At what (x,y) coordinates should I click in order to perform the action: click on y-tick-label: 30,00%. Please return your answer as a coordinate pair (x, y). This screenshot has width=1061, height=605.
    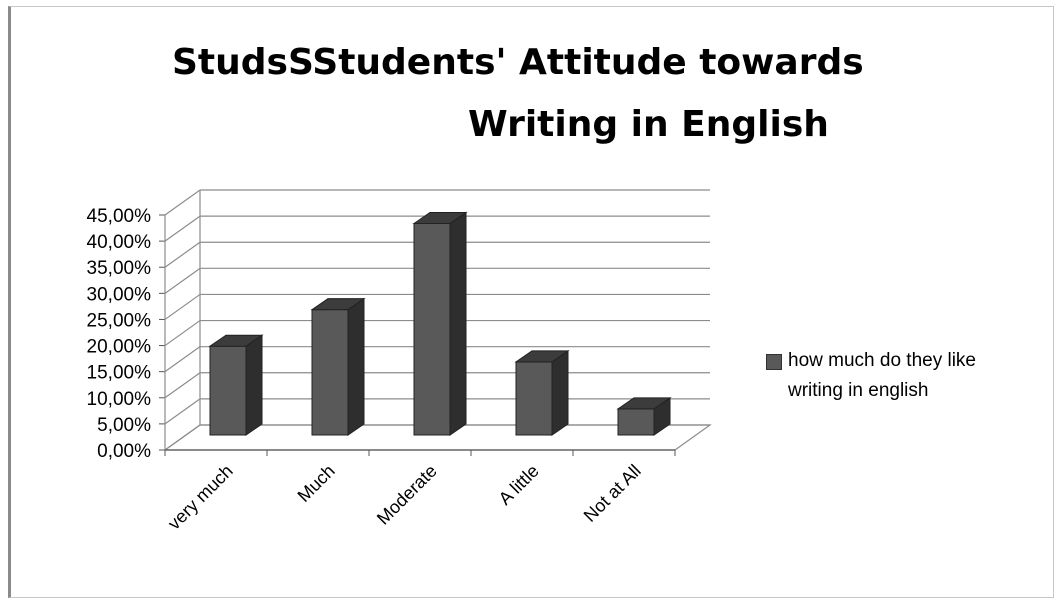
    Looking at the image, I should click on (119, 294).